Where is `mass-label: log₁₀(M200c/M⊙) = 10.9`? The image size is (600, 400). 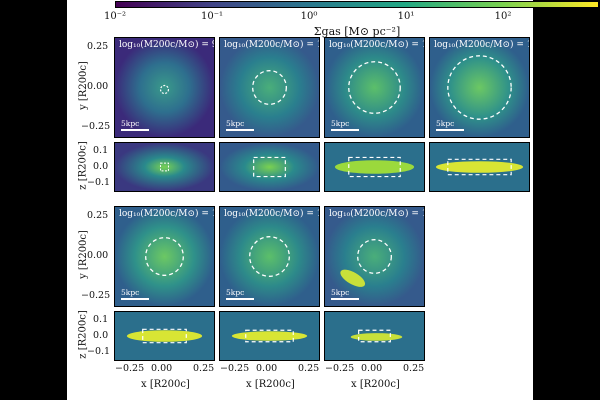
mass-label: log₁₀(M200c/M⊙) = 10.9 is located at coordinates (376, 45).